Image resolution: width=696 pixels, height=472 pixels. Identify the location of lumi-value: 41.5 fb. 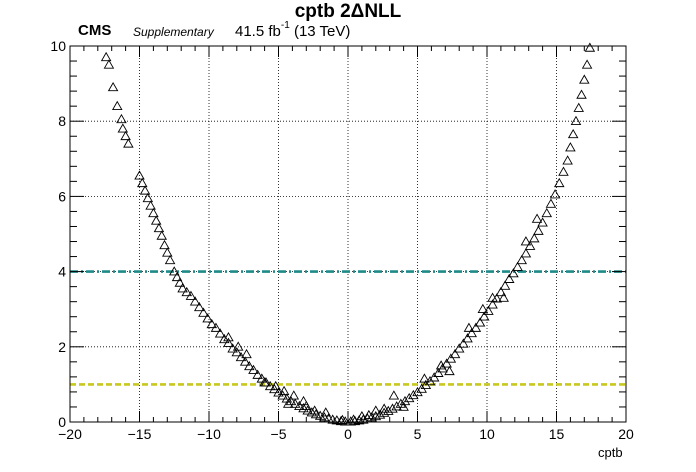
(258, 31).